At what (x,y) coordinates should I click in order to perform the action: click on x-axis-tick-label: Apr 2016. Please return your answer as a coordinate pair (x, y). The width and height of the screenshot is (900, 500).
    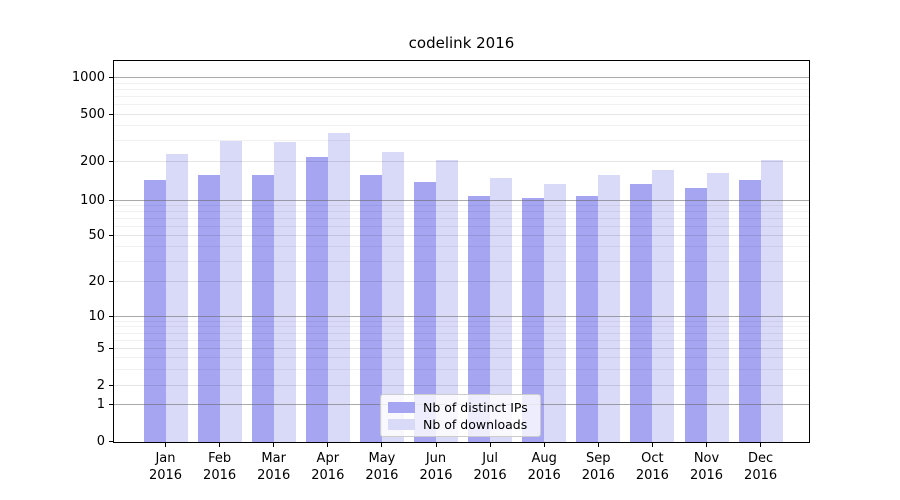
    Looking at the image, I should click on (328, 467).